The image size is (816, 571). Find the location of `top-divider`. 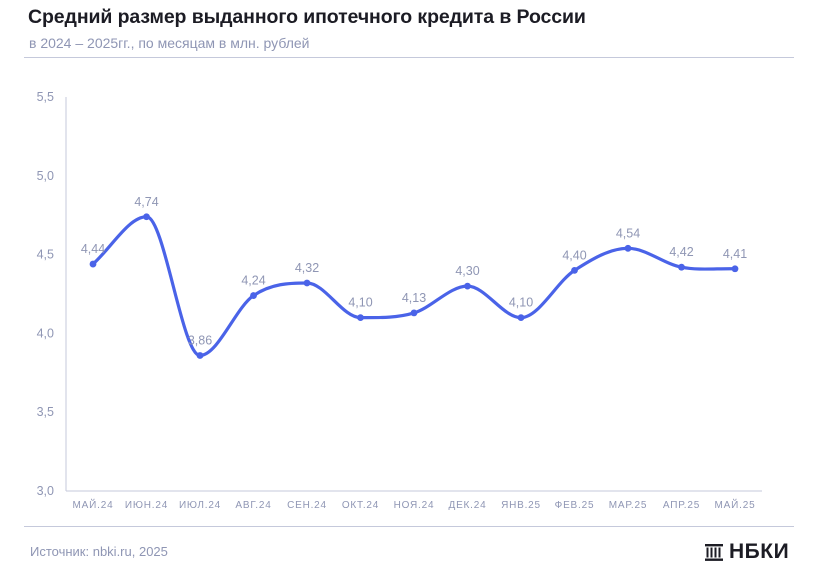

top-divider is located at coordinates (409, 57).